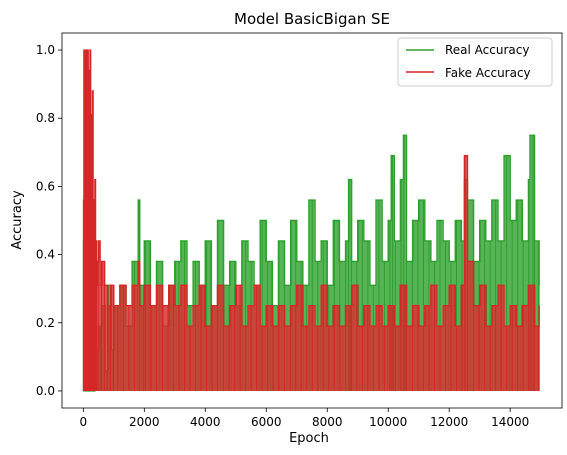 The image size is (567, 455). I want to click on x-axis-ticks: 0 2000 4000 6000 8000 10000 12000 14000, so click(304, 418).